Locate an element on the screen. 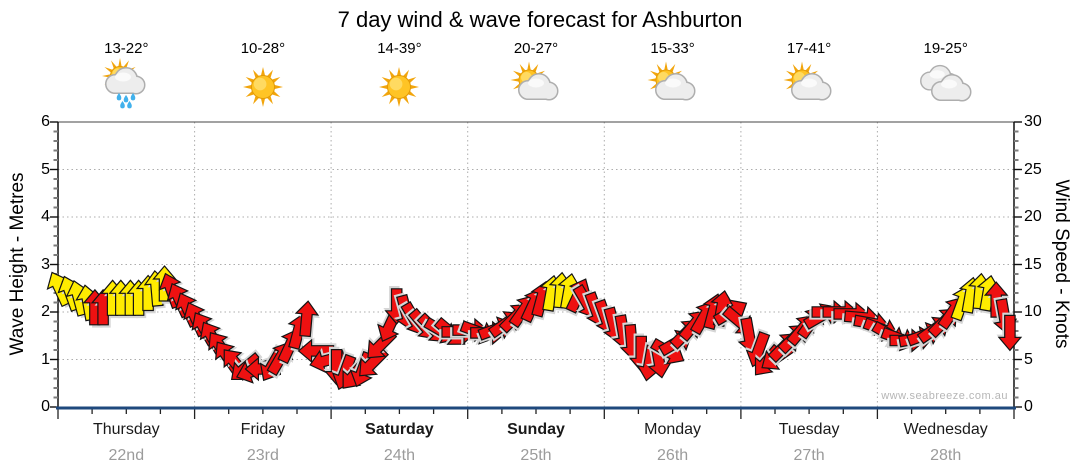  day-name: Tuesday is located at coordinates (809, 429).